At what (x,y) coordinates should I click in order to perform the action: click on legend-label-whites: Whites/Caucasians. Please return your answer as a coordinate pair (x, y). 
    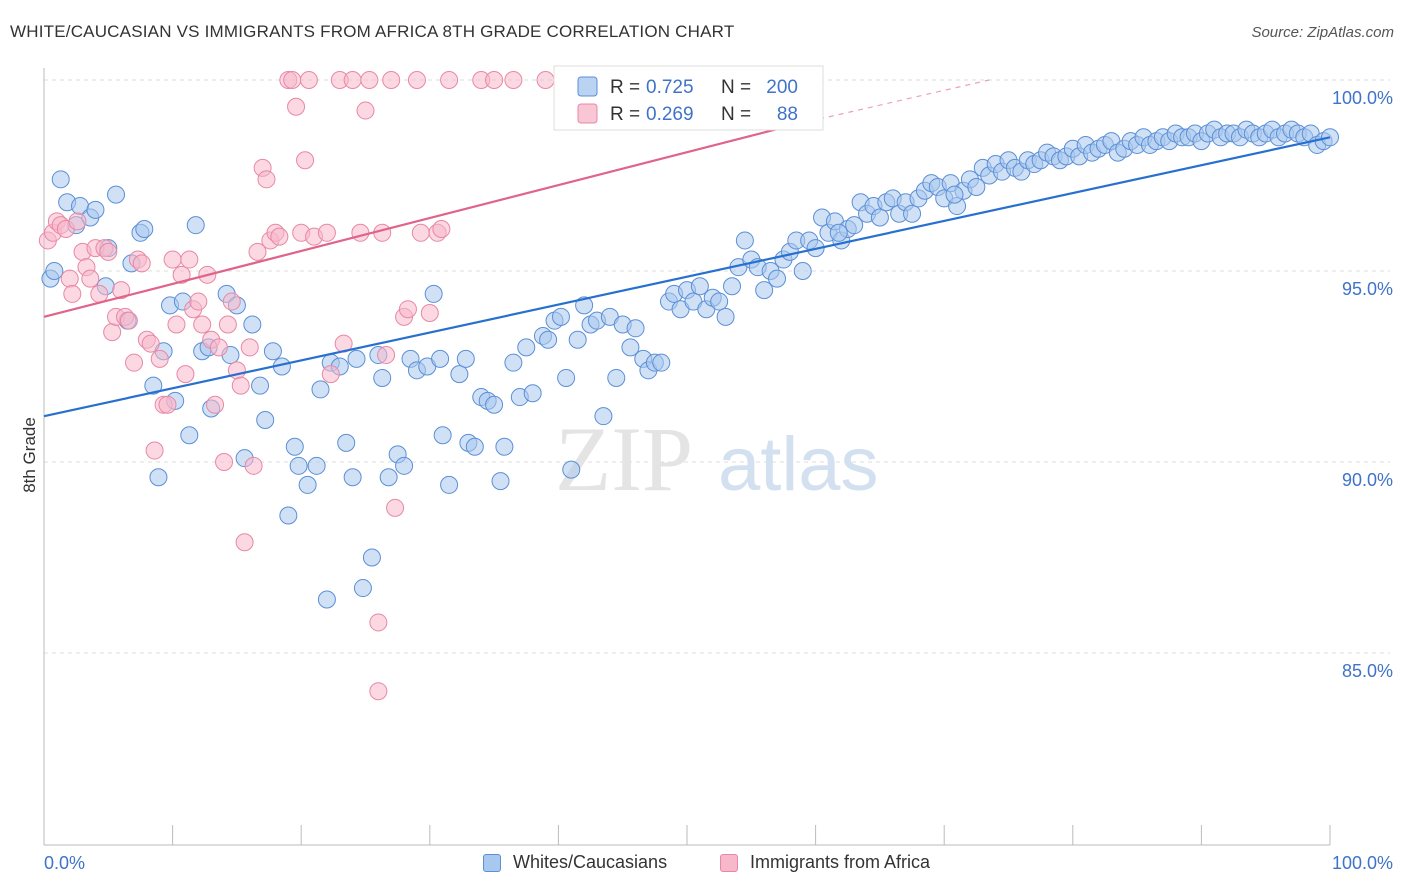
    Looking at the image, I should click on (590, 862).